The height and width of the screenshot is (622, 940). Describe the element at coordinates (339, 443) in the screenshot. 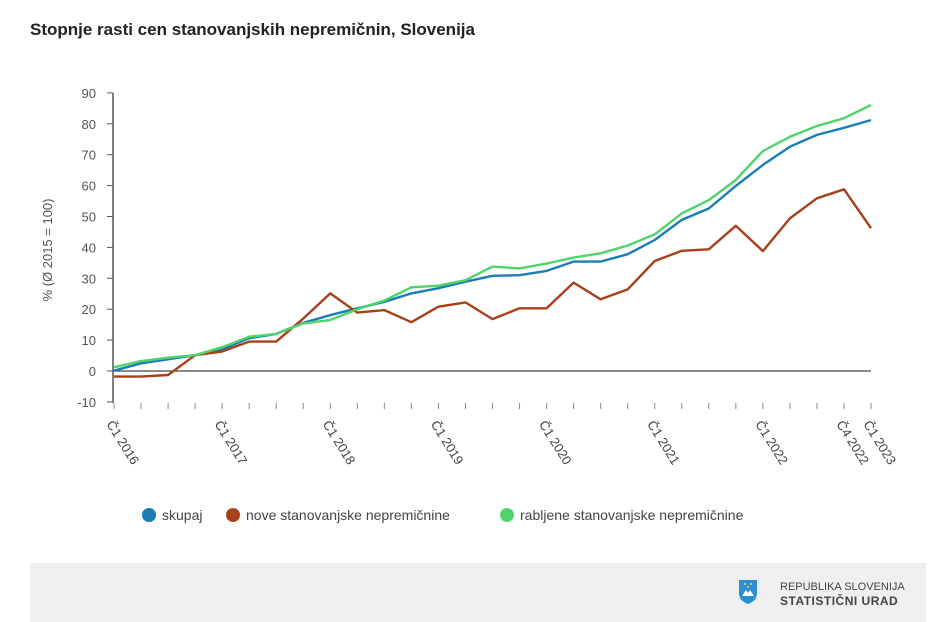

I see `x-tick-label: Č1 2018` at that location.